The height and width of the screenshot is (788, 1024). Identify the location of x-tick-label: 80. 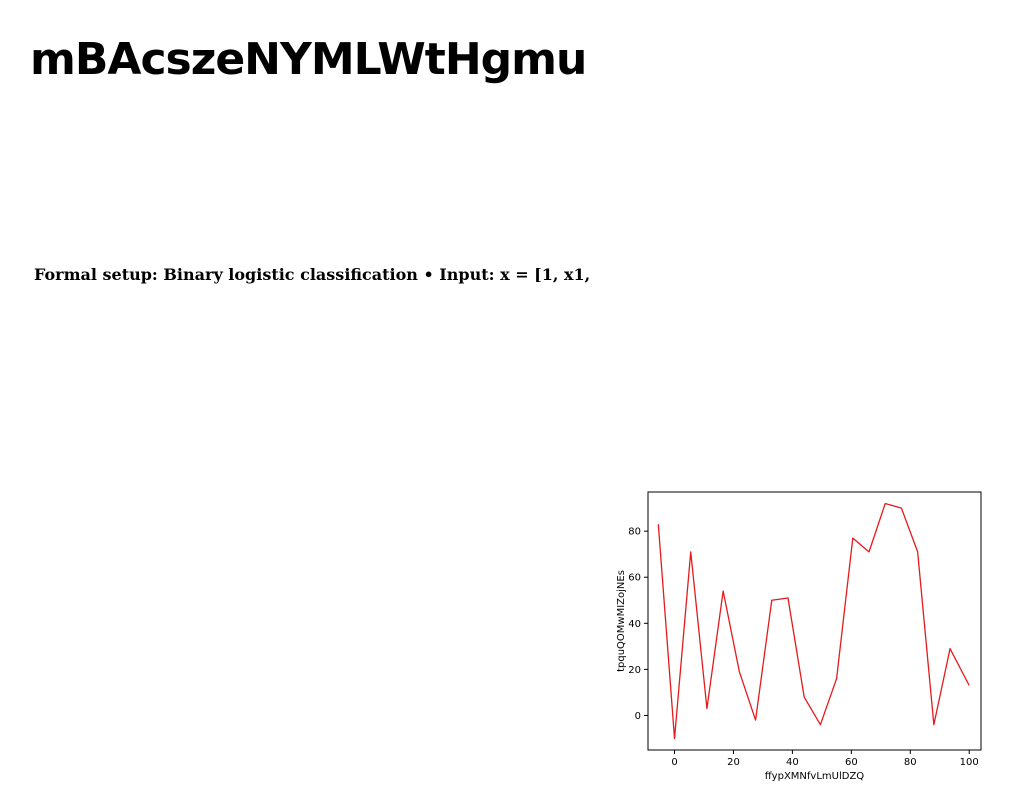
(910, 762).